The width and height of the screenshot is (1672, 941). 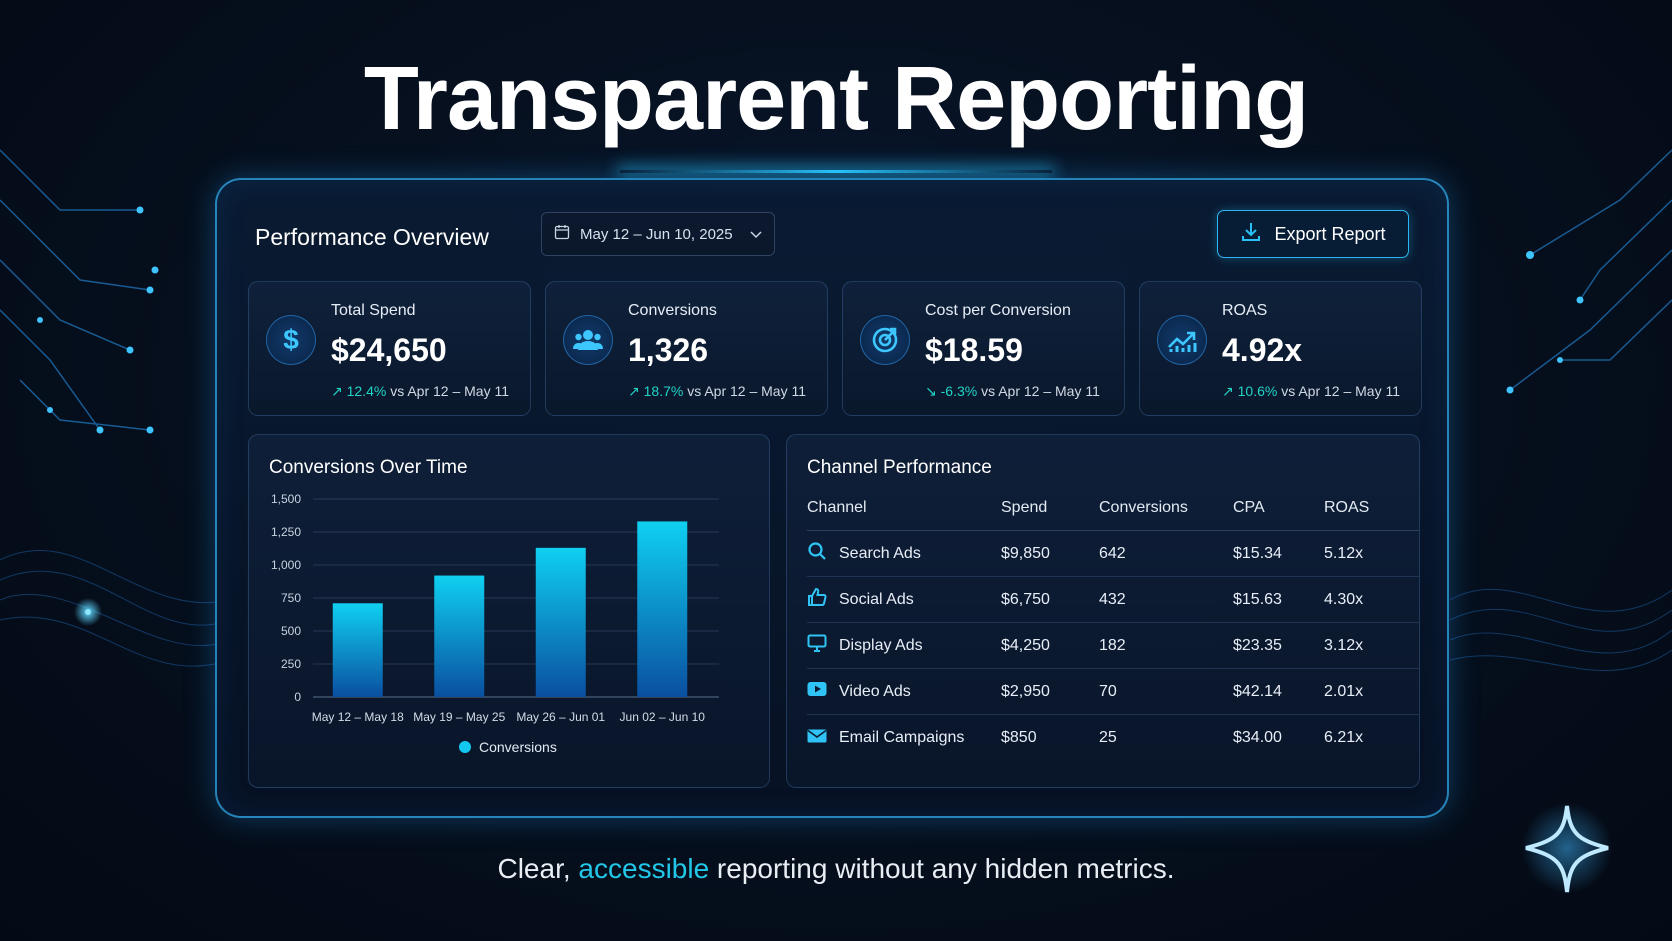 I want to click on table-row: Social Ads $6,750 432 $15.63 4.30x, so click(x=1113, y=600).